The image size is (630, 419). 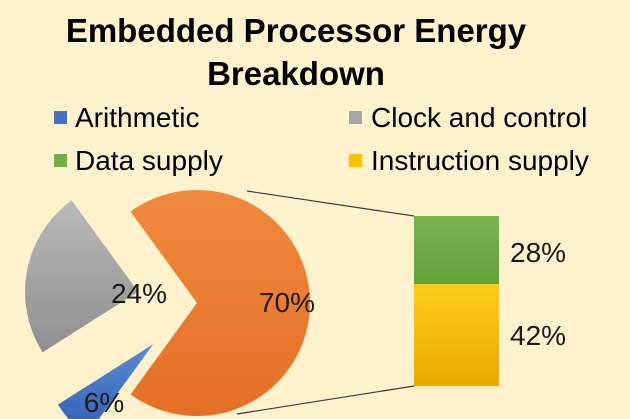 What do you see at coordinates (479, 117) in the screenshot?
I see `legend-label-clock-and-control: Clock and control` at bounding box center [479, 117].